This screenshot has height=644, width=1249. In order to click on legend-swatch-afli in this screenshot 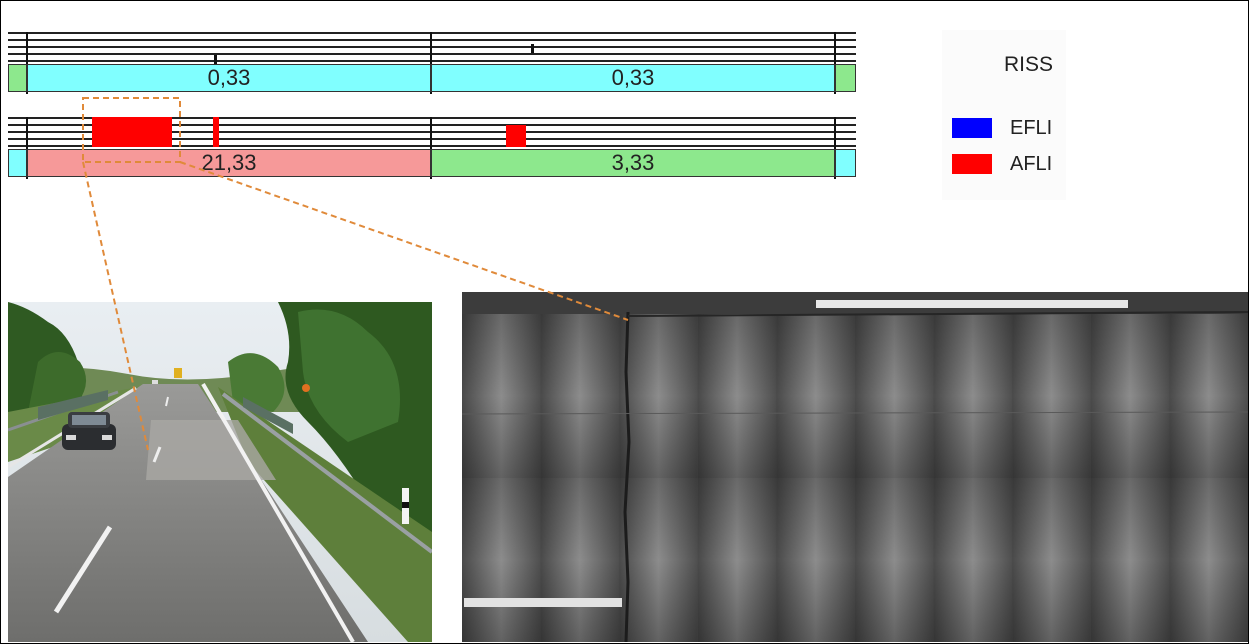, I will do `click(972, 164)`.